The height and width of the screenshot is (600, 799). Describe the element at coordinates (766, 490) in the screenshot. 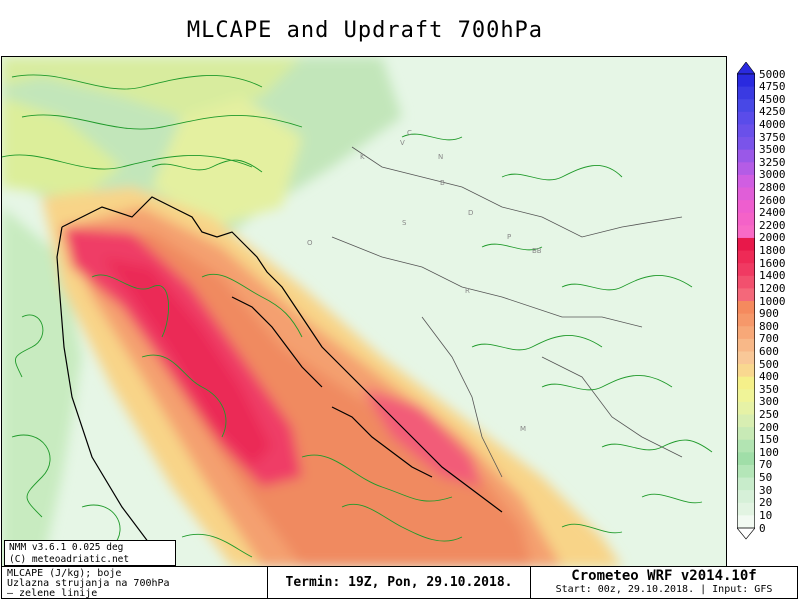

I see `colorbar-label: 30` at that location.